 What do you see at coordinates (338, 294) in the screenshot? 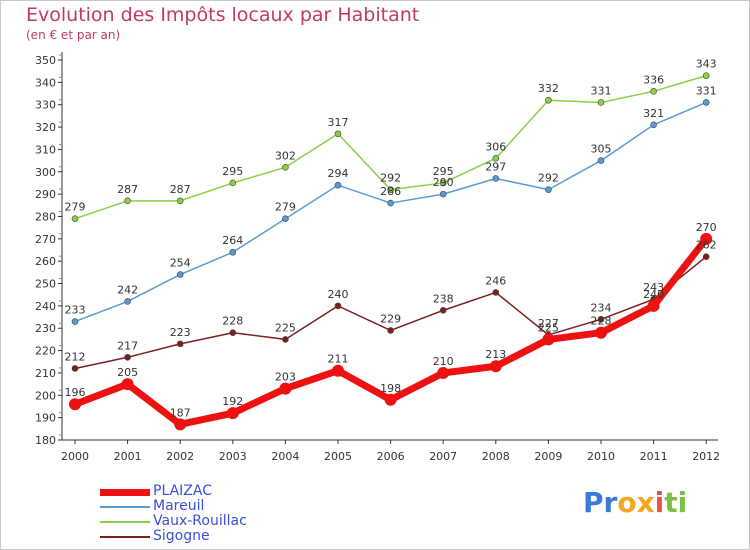
I see `data-label-sigogne: 240` at bounding box center [338, 294].